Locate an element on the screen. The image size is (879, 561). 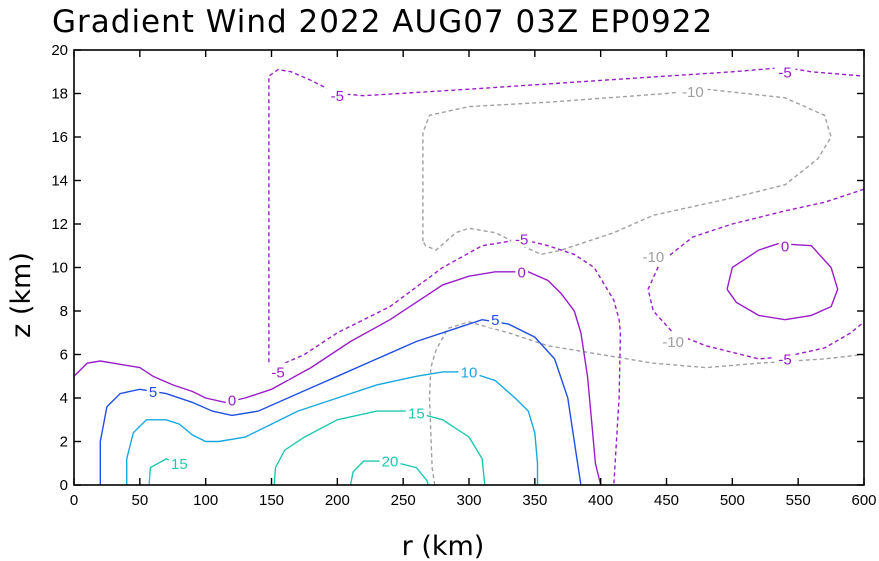
x-tick-label: 550 is located at coordinates (798, 500).